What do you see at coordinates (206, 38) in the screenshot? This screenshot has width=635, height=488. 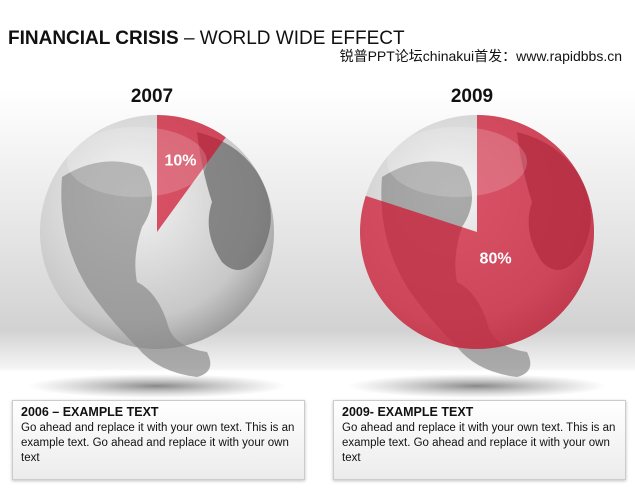 I see `title: FINANCIAL CRISIS – WORLD WIDE EFFECT` at bounding box center [206, 38].